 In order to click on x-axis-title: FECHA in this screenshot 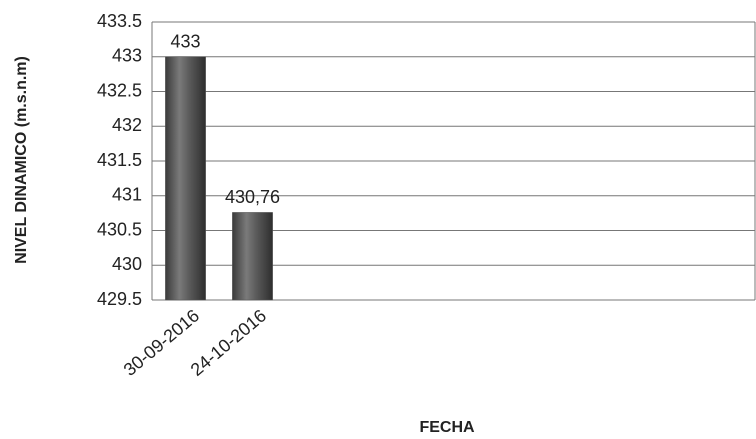, I will do `click(447, 427)`.